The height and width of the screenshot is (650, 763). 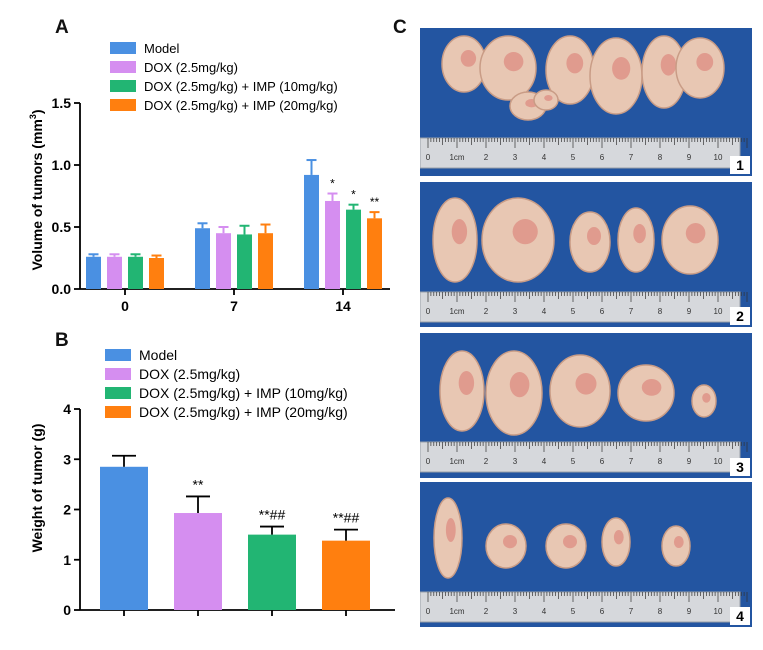 I want to click on photo-4: 0 1cm 2 3 4 5 6 7 8 9 10 4, so click(x=586, y=554).